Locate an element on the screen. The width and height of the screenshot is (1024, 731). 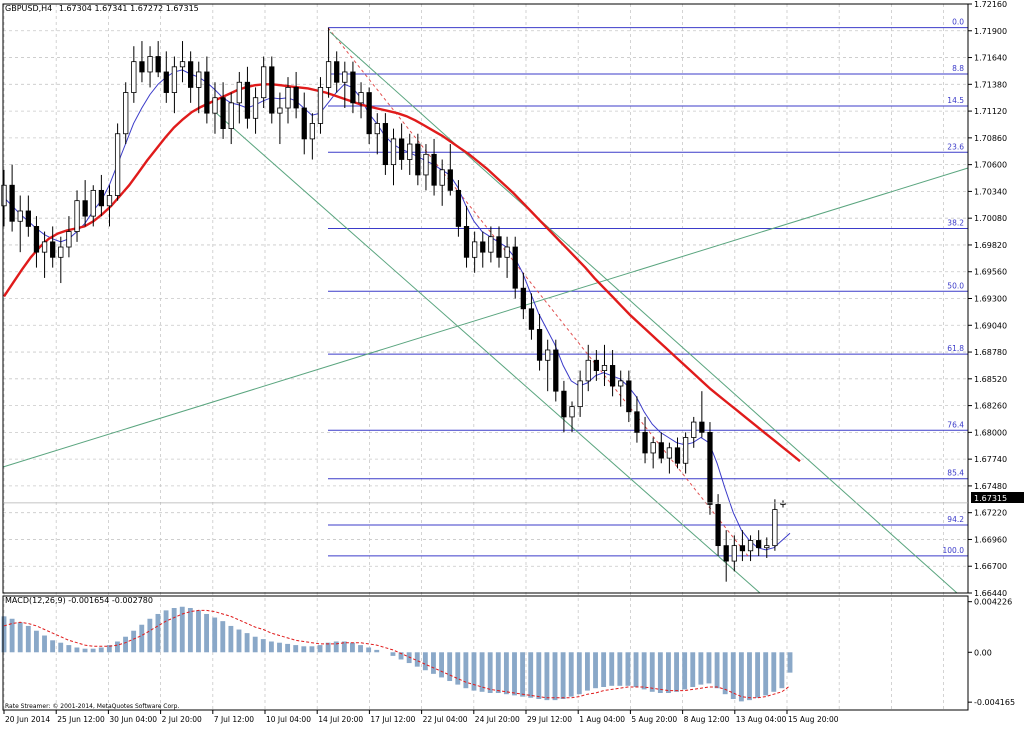
fibo-level-label: 14.5 is located at coordinates (955, 100).